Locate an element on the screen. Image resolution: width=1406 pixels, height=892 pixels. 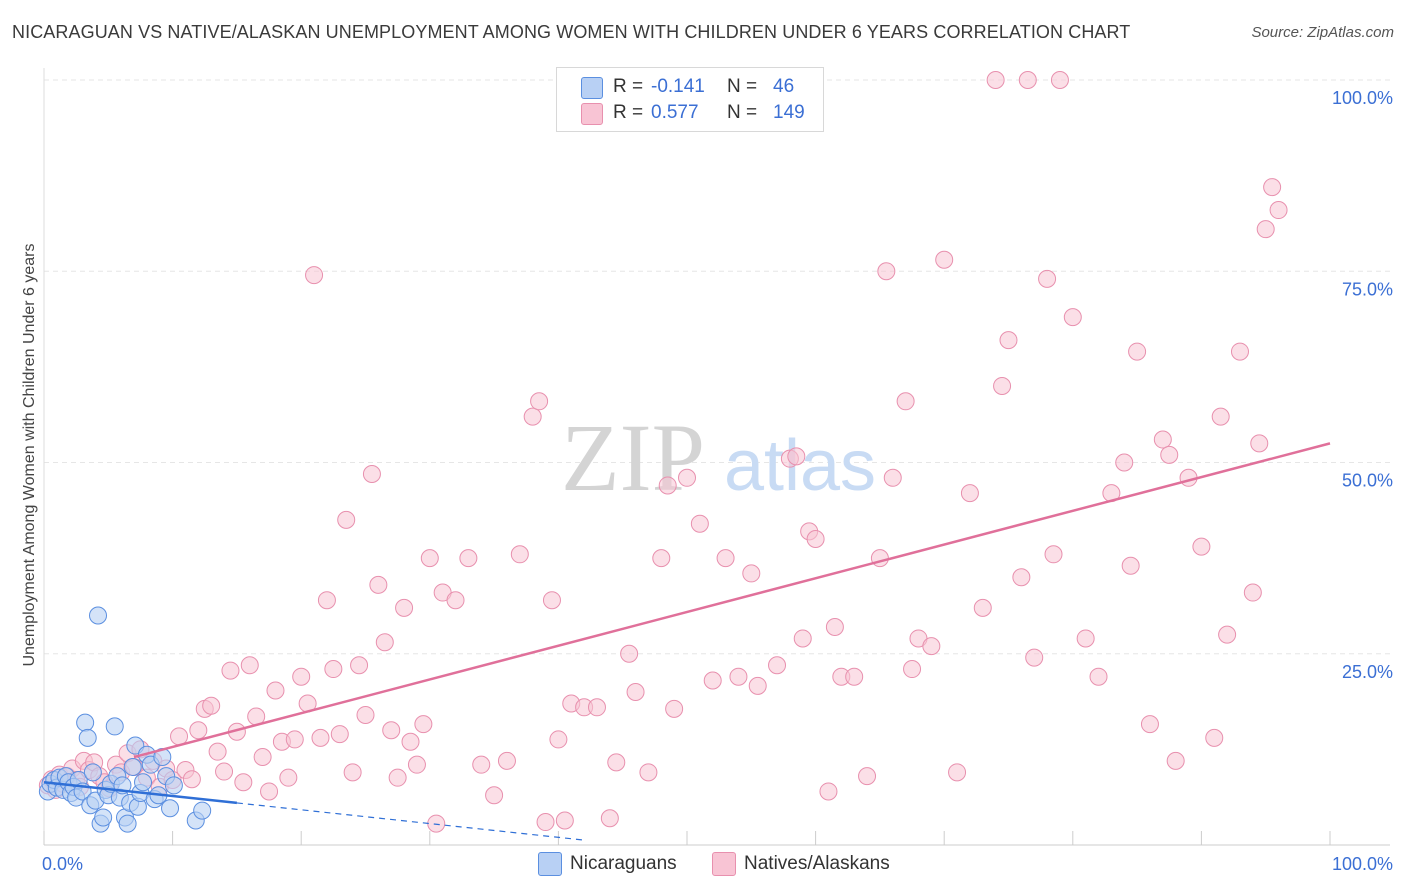
y-tick-label: 25.0% is located at coordinates (1367, 672).